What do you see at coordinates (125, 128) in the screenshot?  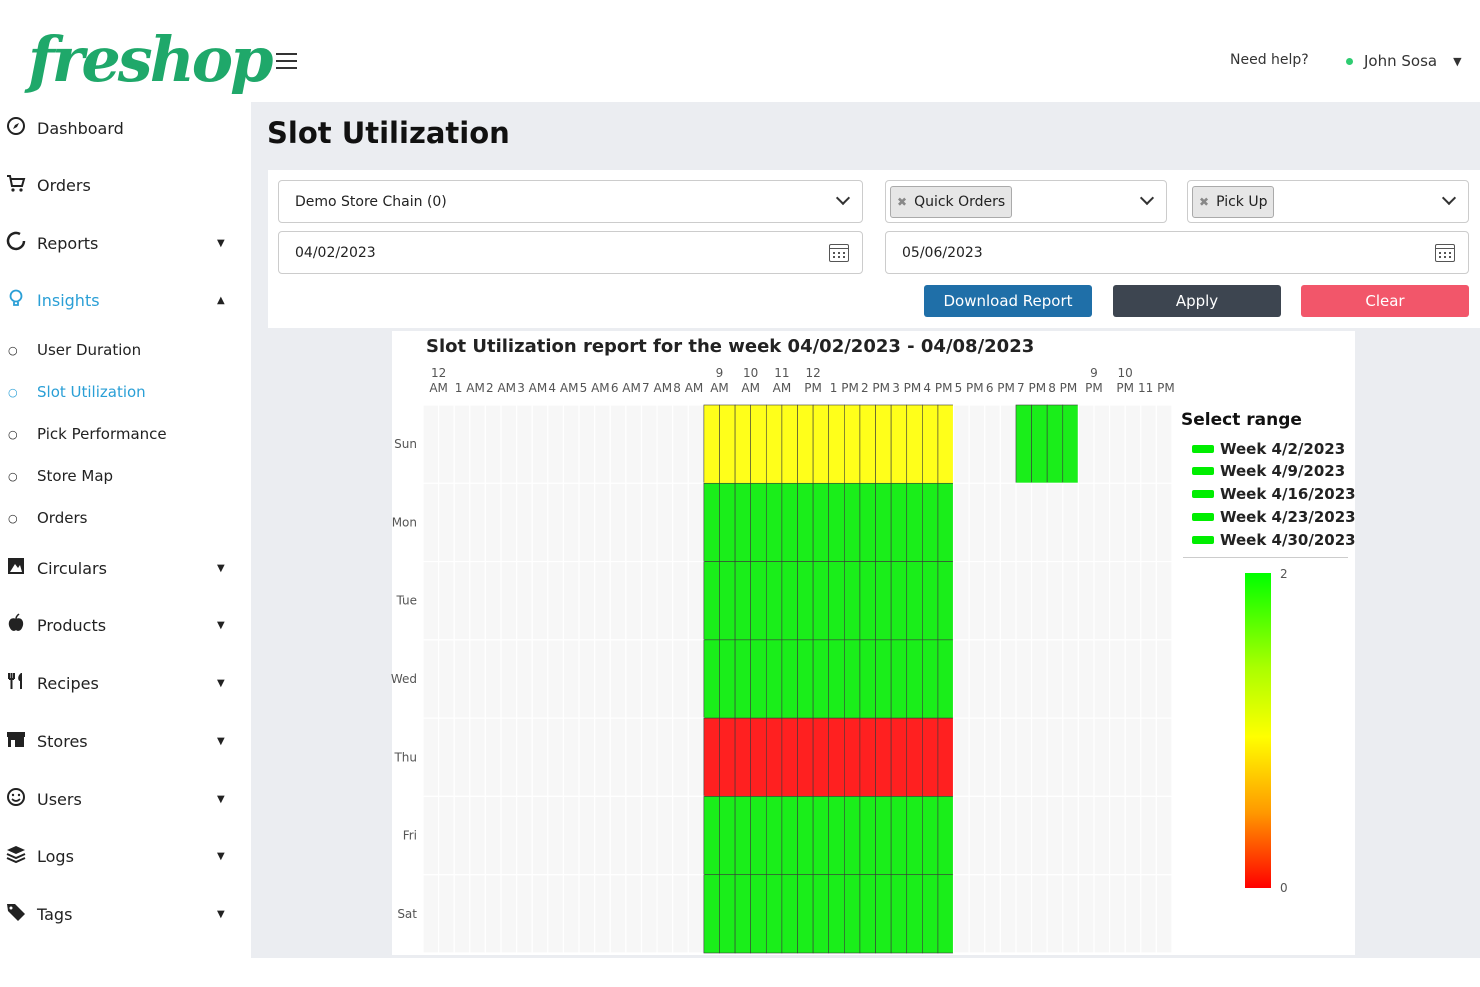 I see `sidebar-item-dashboard: Dashboard` at bounding box center [125, 128].